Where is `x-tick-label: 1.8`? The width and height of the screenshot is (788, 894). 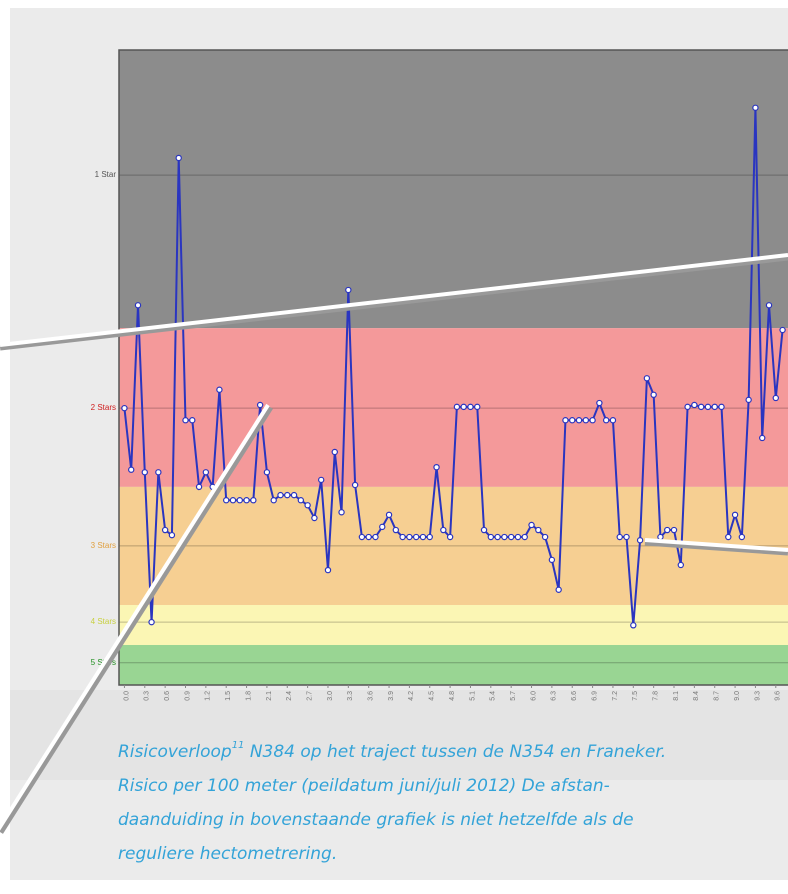 x-tick-label: 1.8 is located at coordinates (248, 696).